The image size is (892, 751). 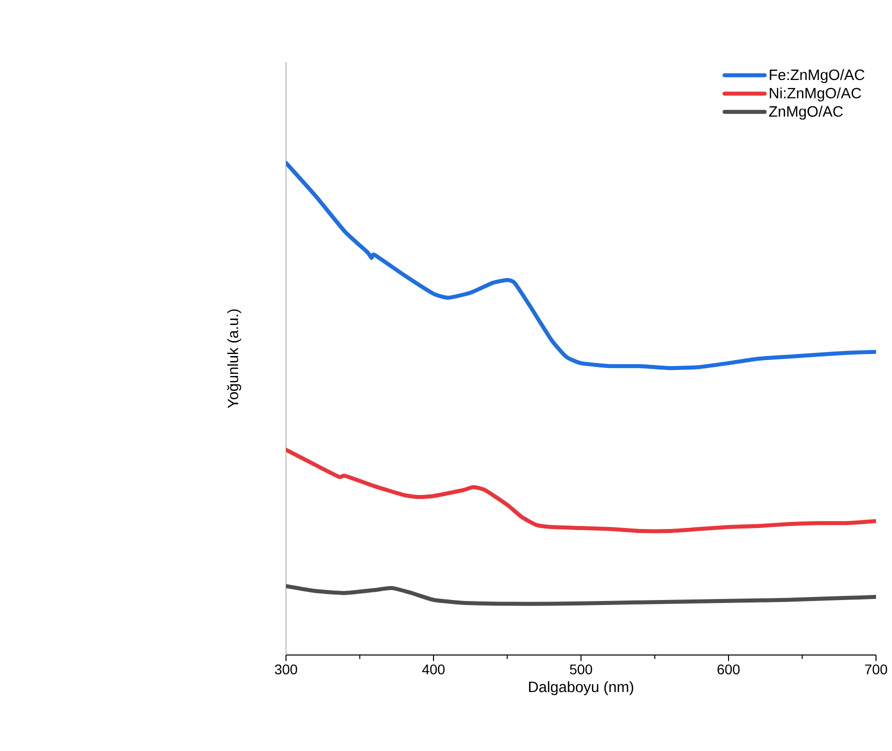 I want to click on x-tick-label: 400, so click(x=433, y=669).